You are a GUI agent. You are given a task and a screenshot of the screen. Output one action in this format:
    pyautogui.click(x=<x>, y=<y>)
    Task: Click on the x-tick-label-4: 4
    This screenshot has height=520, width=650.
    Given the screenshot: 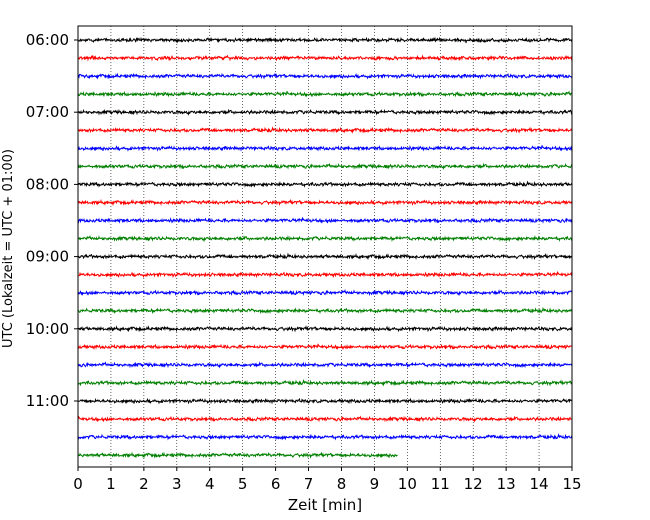 What is the action you would take?
    pyautogui.click(x=210, y=484)
    